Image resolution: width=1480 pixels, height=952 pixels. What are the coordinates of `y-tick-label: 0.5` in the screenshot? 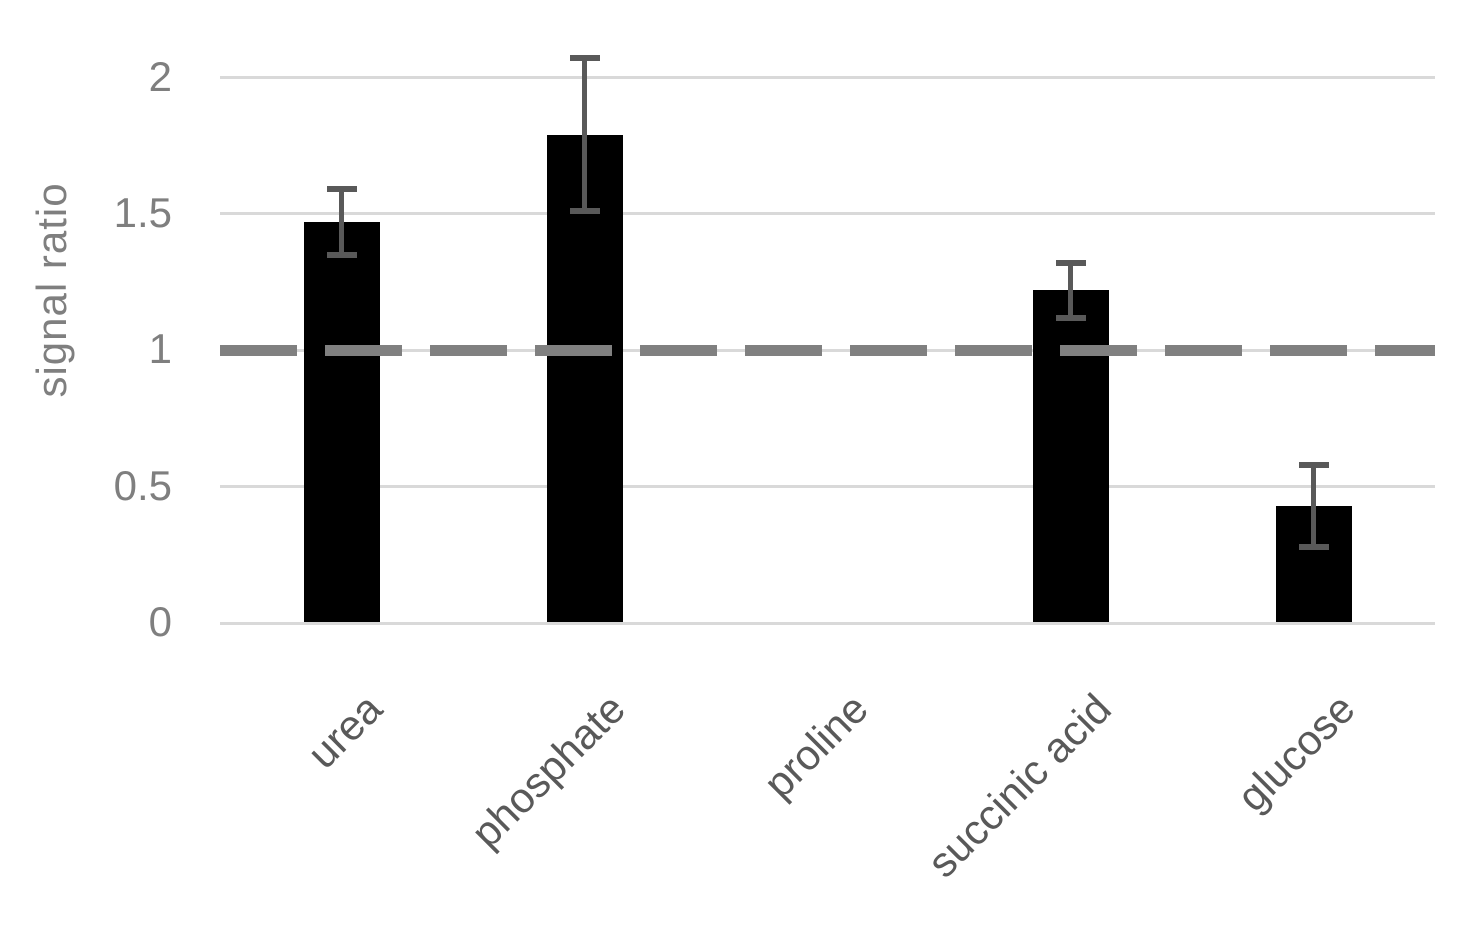 It's located at (142, 485).